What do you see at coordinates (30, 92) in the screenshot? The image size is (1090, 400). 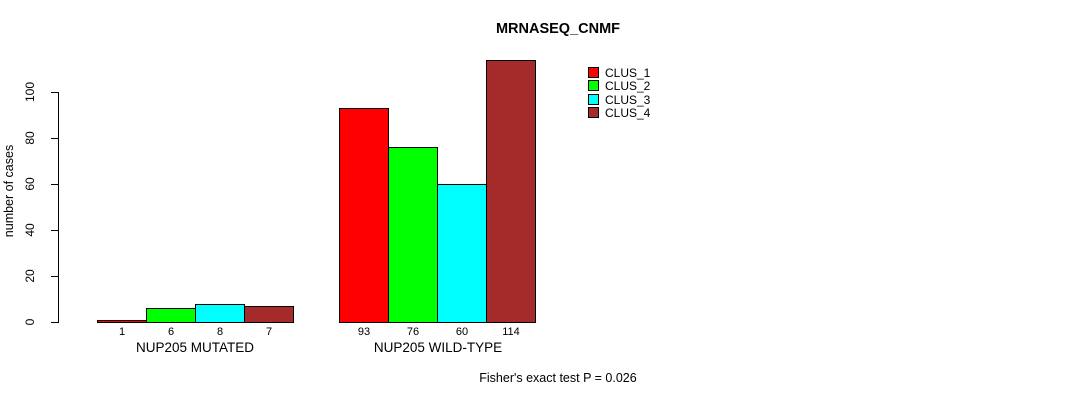 I see `y-tick-label: 100` at bounding box center [30, 92].